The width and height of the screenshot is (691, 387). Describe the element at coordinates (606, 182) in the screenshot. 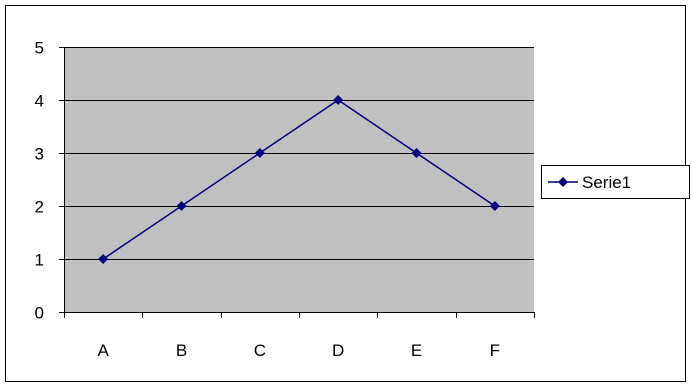

I see `legend-label: Serie1` at that location.